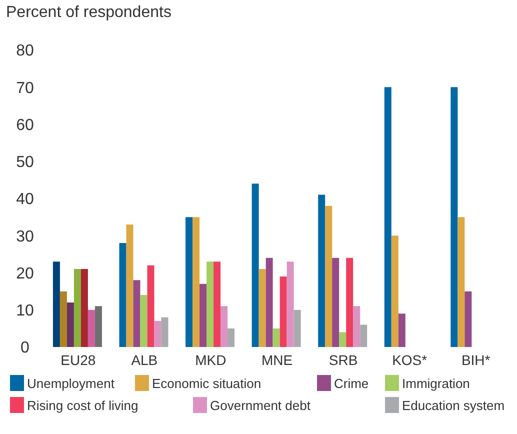  Describe the element at coordinates (25, 273) in the screenshot. I see `y-tick-label: 20` at that location.